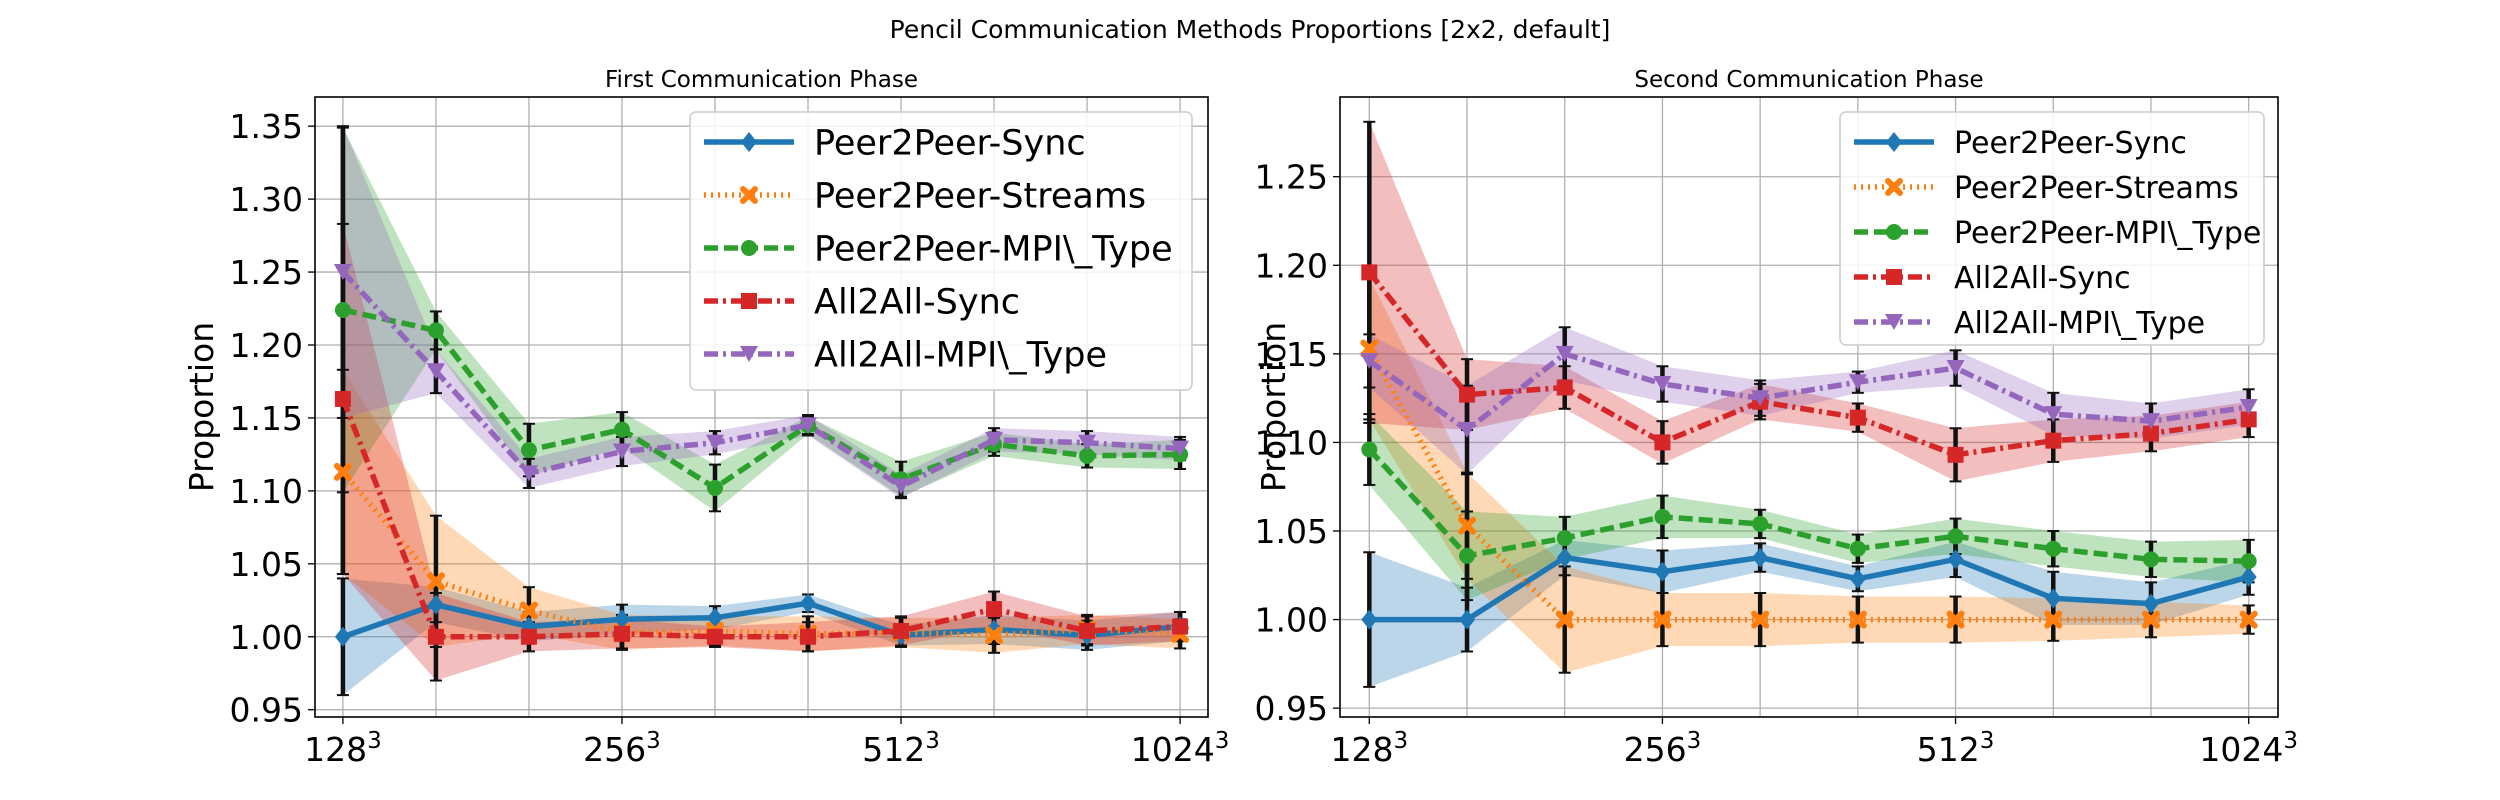 The height and width of the screenshot is (800, 2500). I want to click on series-peer2peer-mpi-type, so click(1809, 505).